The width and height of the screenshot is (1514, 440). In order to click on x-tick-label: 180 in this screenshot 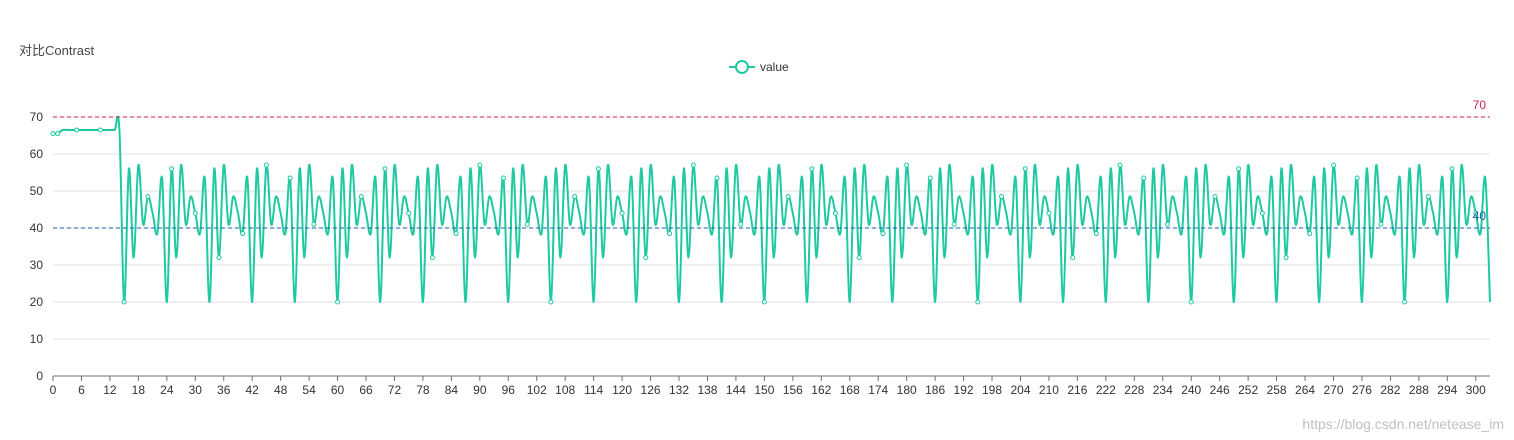, I will do `click(907, 390)`.